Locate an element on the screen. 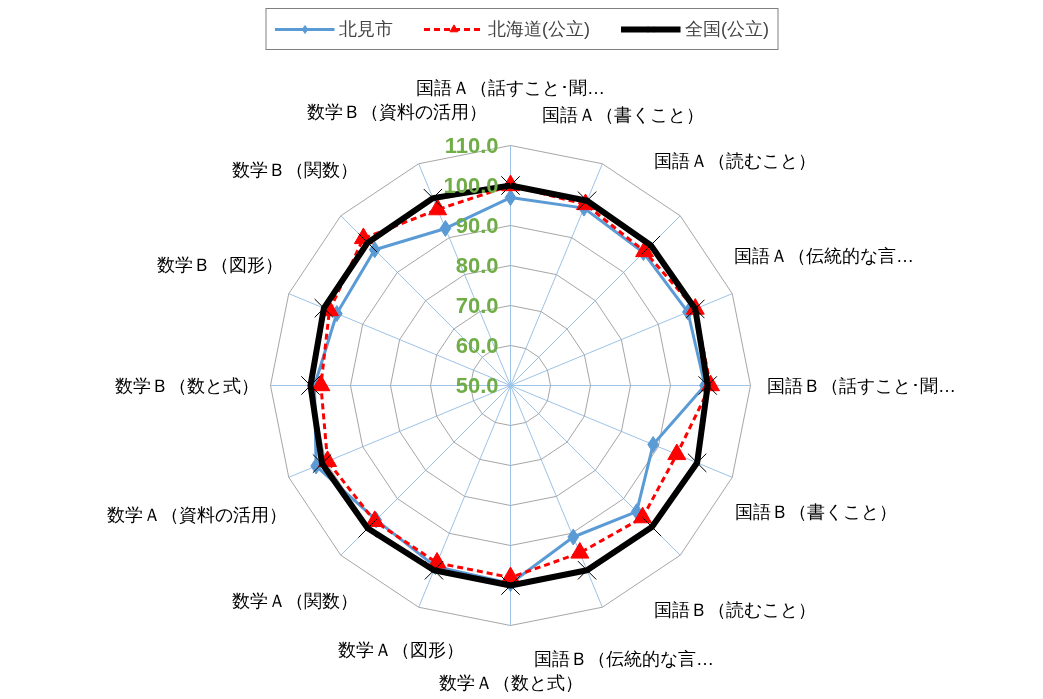 The width and height of the screenshot is (1043, 699). spoke-label: 数学Ａ（数と式） is located at coordinates (510, 683).